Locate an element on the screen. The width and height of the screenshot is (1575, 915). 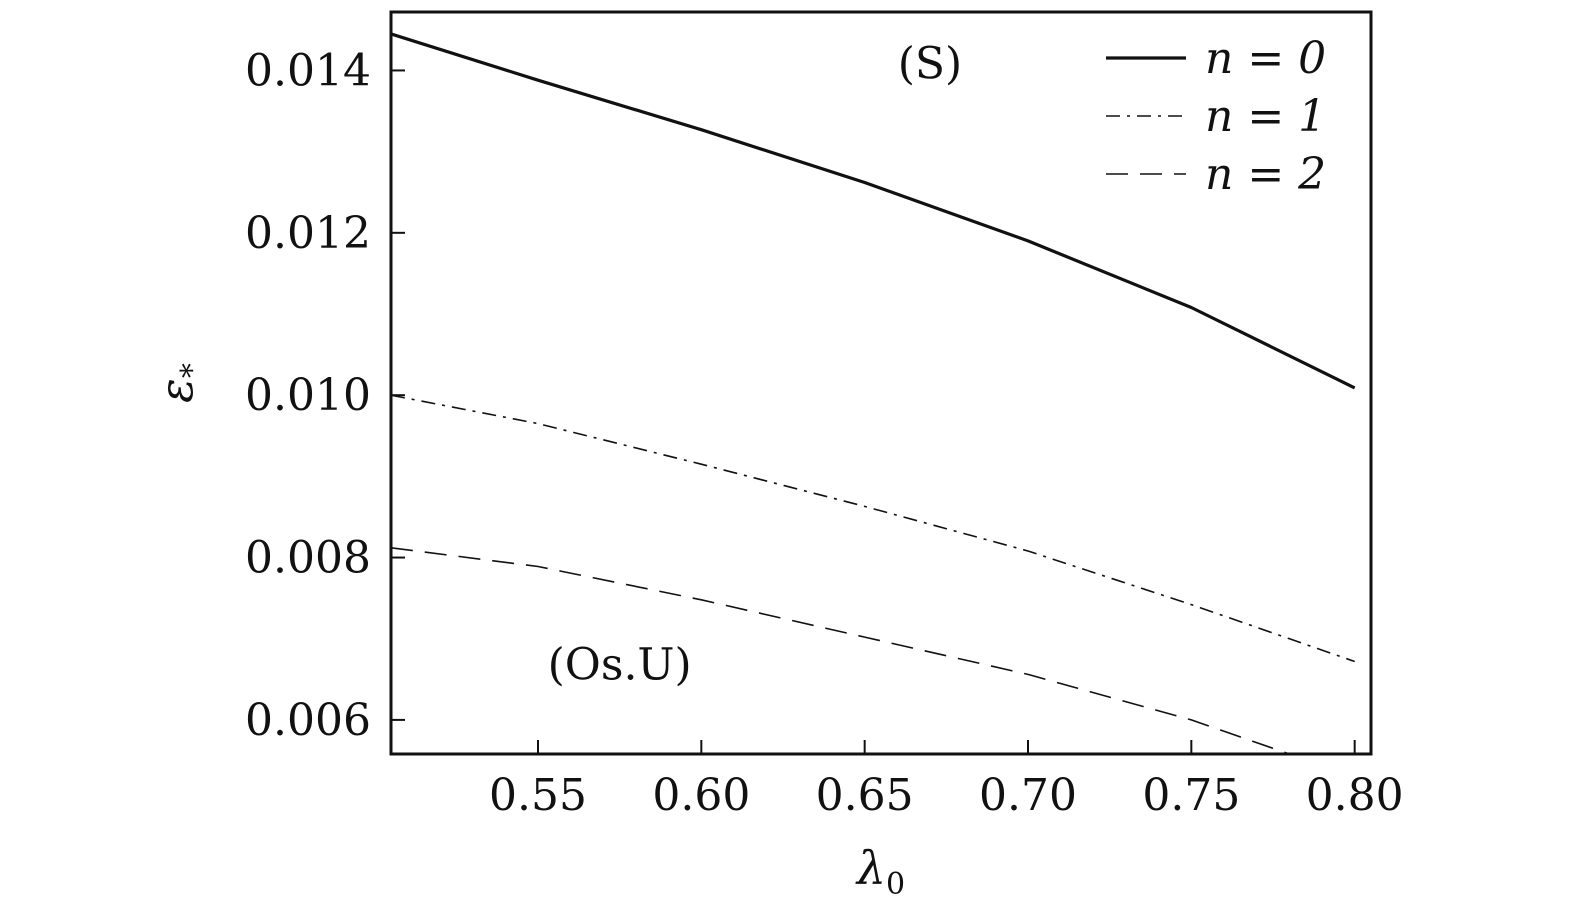
y-tick-label: 0.010 is located at coordinates (308, 395).